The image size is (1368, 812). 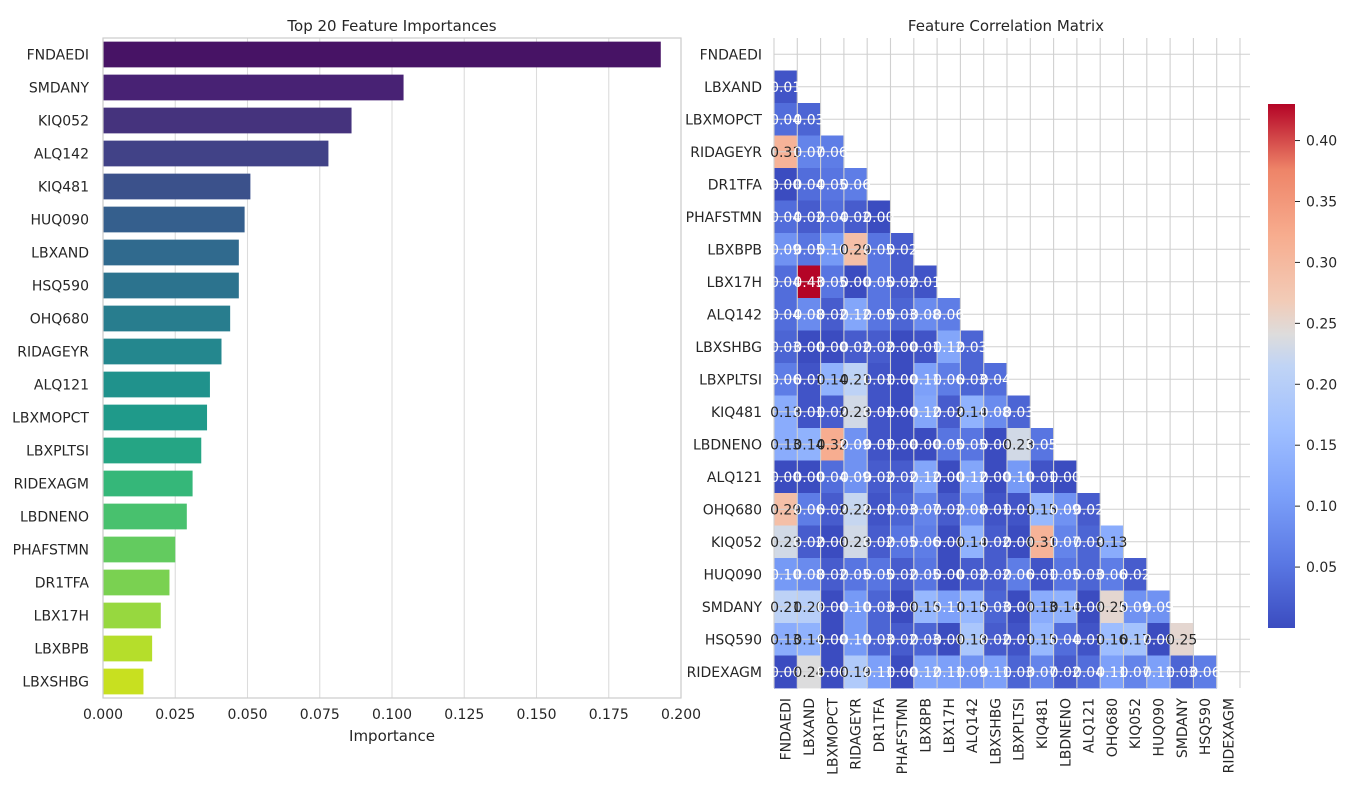 What do you see at coordinates (726, 153) in the screenshot?
I see `heatmap-row-label: RIDAGEYR` at bounding box center [726, 153].